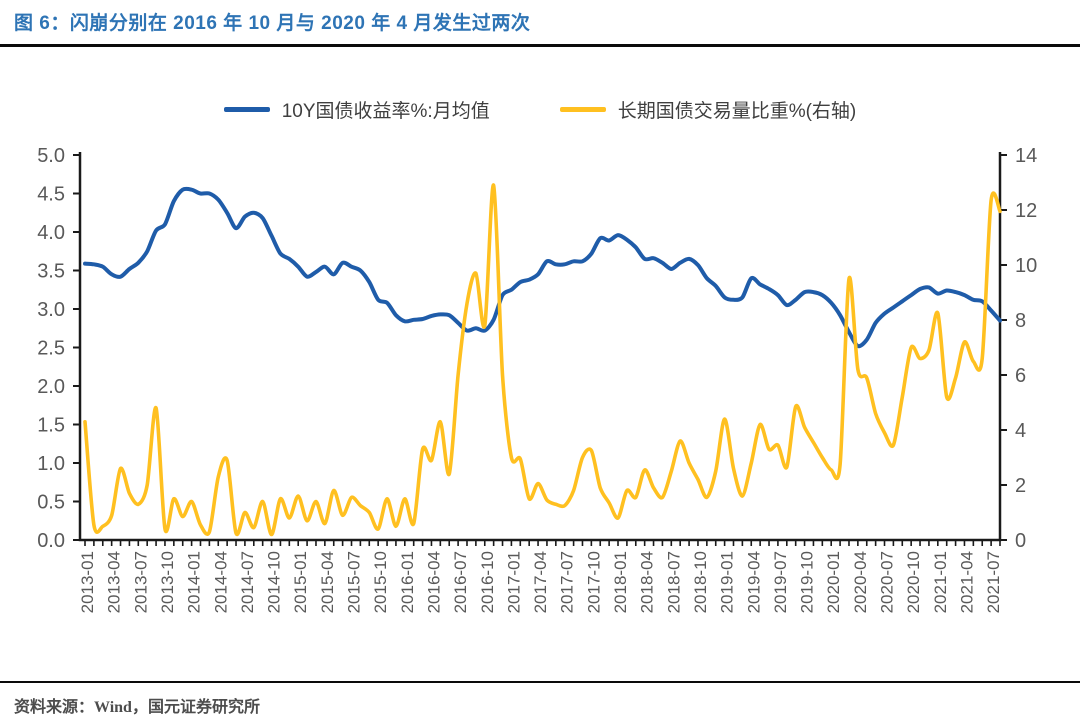 Image resolution: width=1080 pixels, height=727 pixels. What do you see at coordinates (593, 582) in the screenshot?
I see `svg-text: 2017-10` at bounding box center [593, 582].